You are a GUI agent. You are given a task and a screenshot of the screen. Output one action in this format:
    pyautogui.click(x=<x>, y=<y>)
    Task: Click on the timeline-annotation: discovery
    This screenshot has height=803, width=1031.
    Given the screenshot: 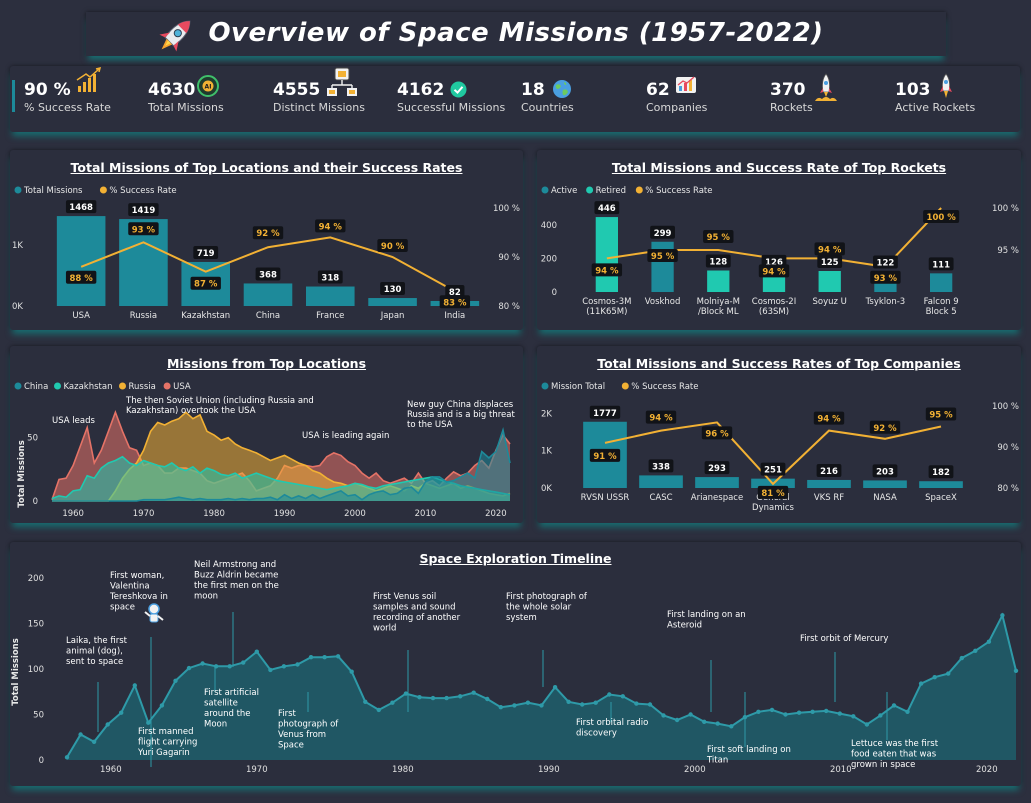 What is the action you would take?
    pyautogui.click(x=596, y=734)
    